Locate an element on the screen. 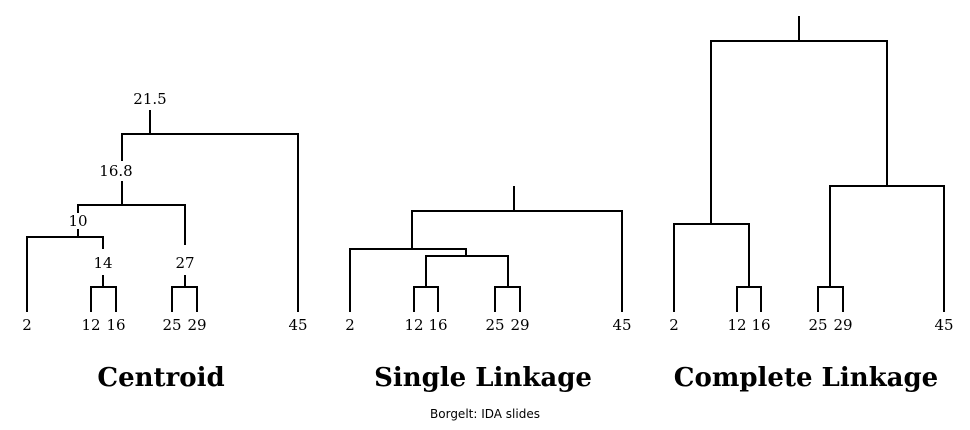  dendrogram-title: Single Linkage is located at coordinates (483, 378).